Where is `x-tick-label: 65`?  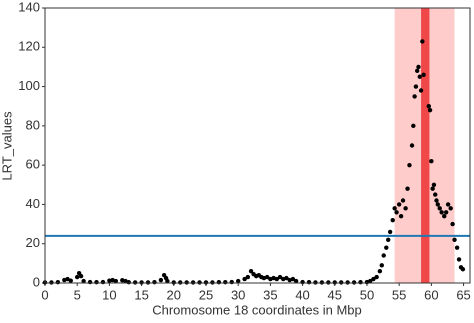 x-tick-label: 65 is located at coordinates (463, 294).